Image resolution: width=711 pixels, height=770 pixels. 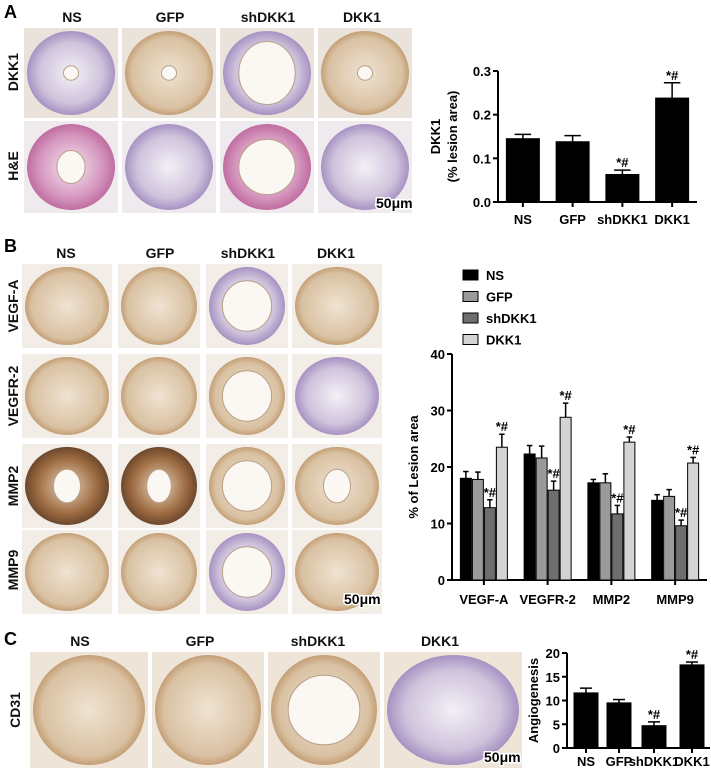 What do you see at coordinates (160, 253) in the screenshot?
I see `col-label: GFP` at bounding box center [160, 253].